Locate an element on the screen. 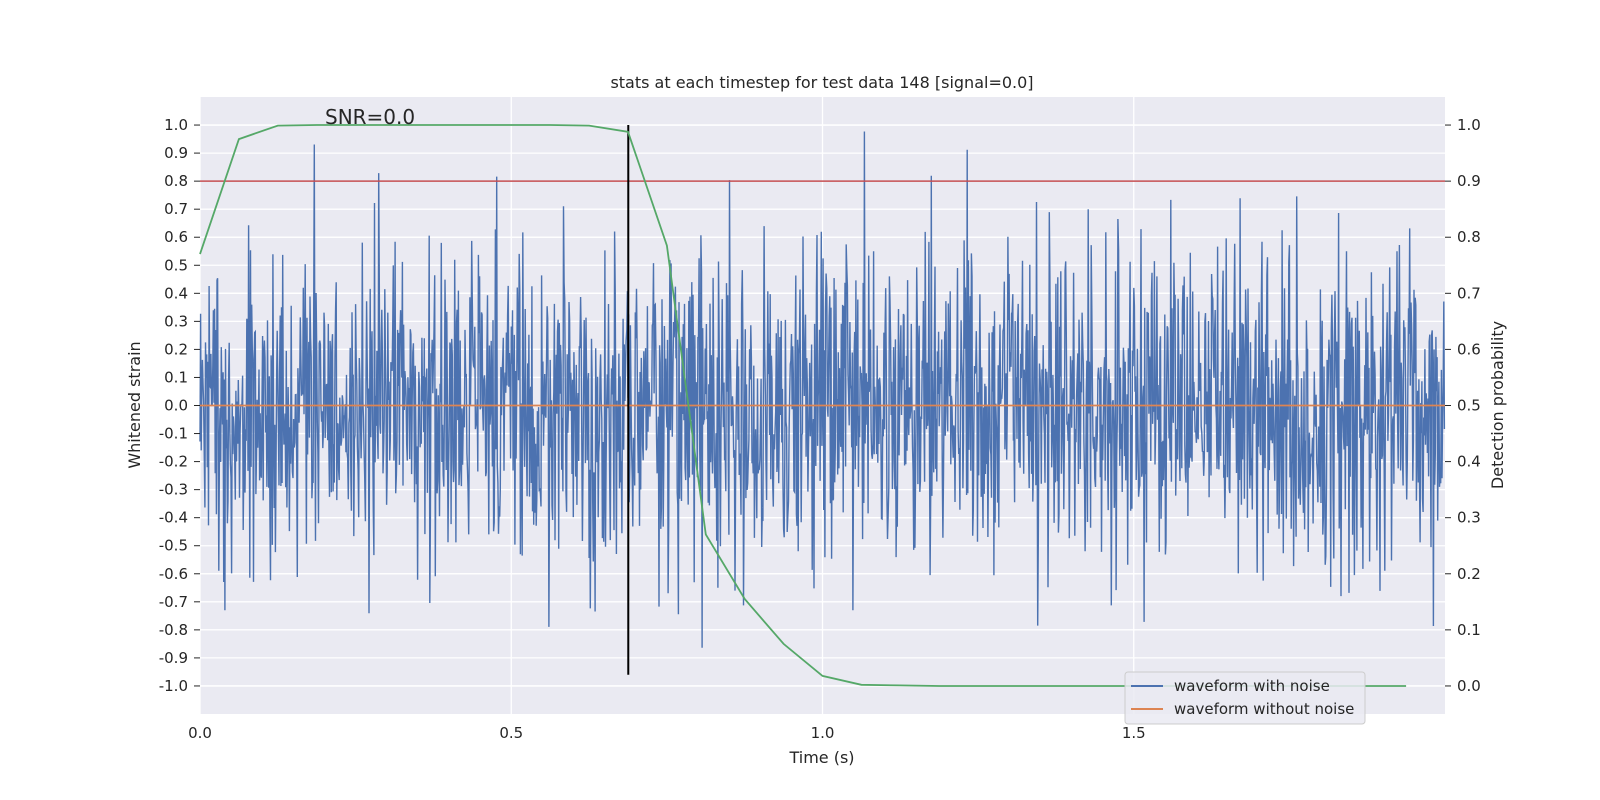  y-tick-label: 1.0 is located at coordinates (176, 125).